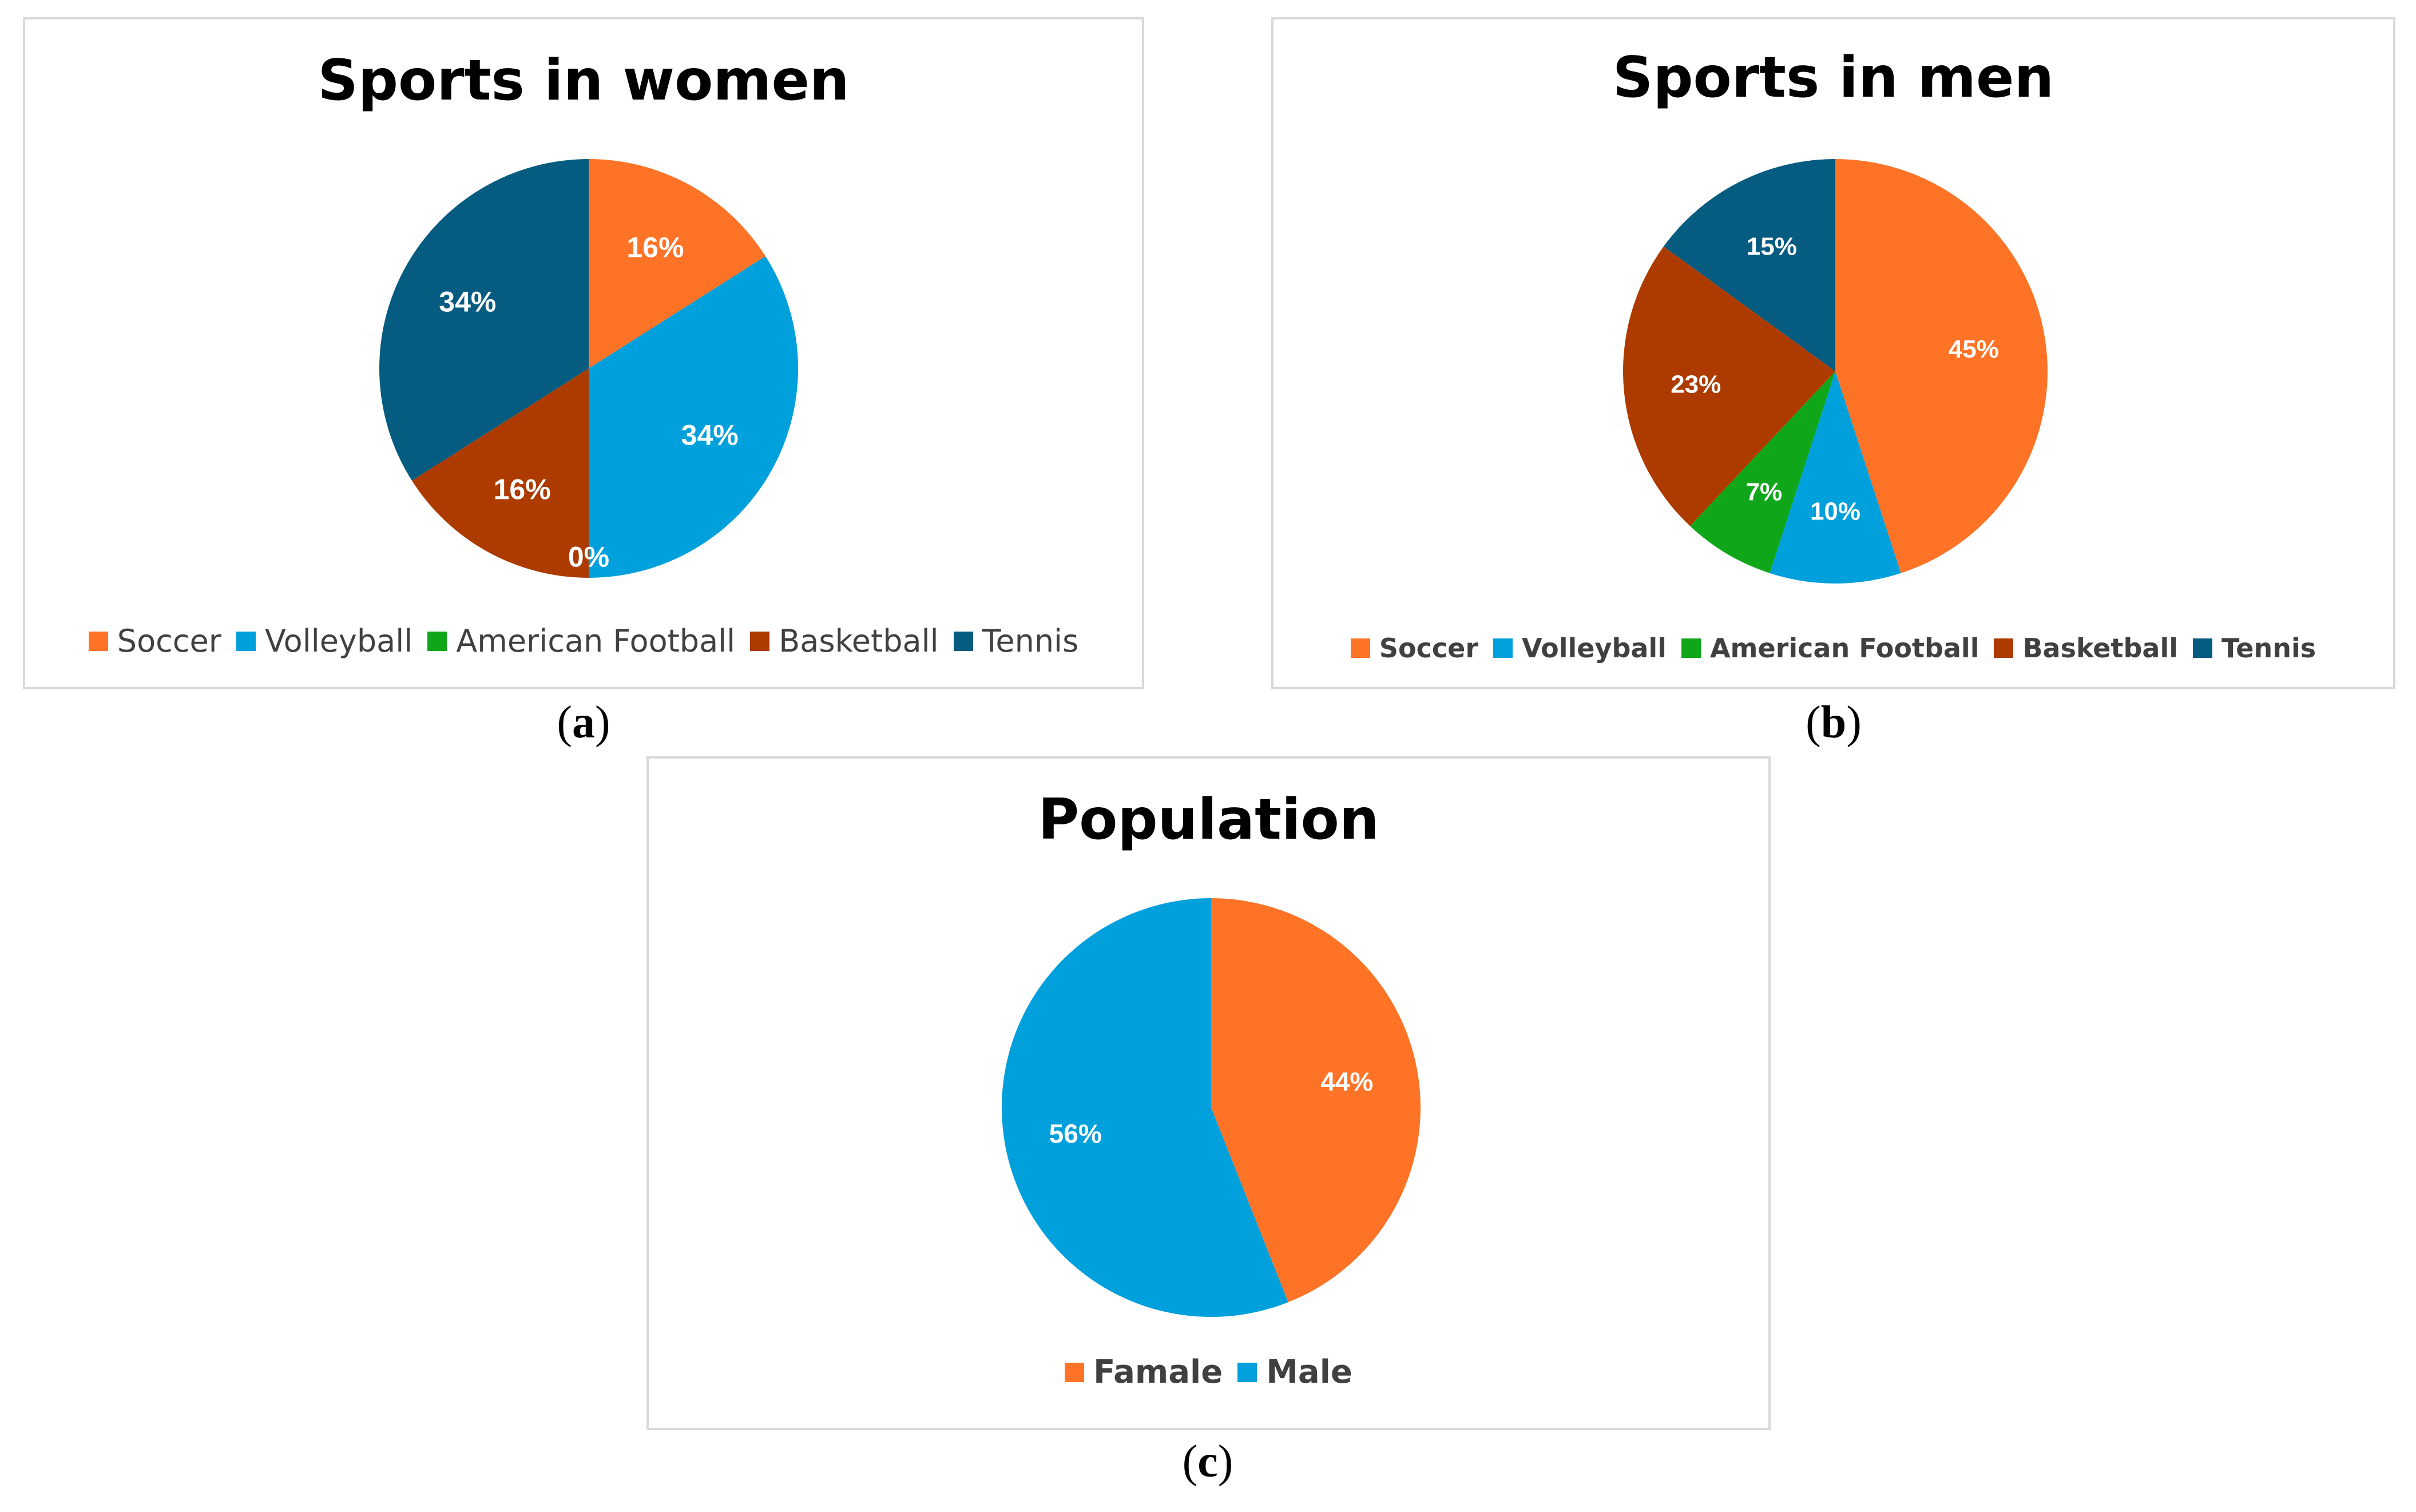 The height and width of the screenshot is (1512, 2416). I want to click on pie-slice-male, so click(1145, 1107).